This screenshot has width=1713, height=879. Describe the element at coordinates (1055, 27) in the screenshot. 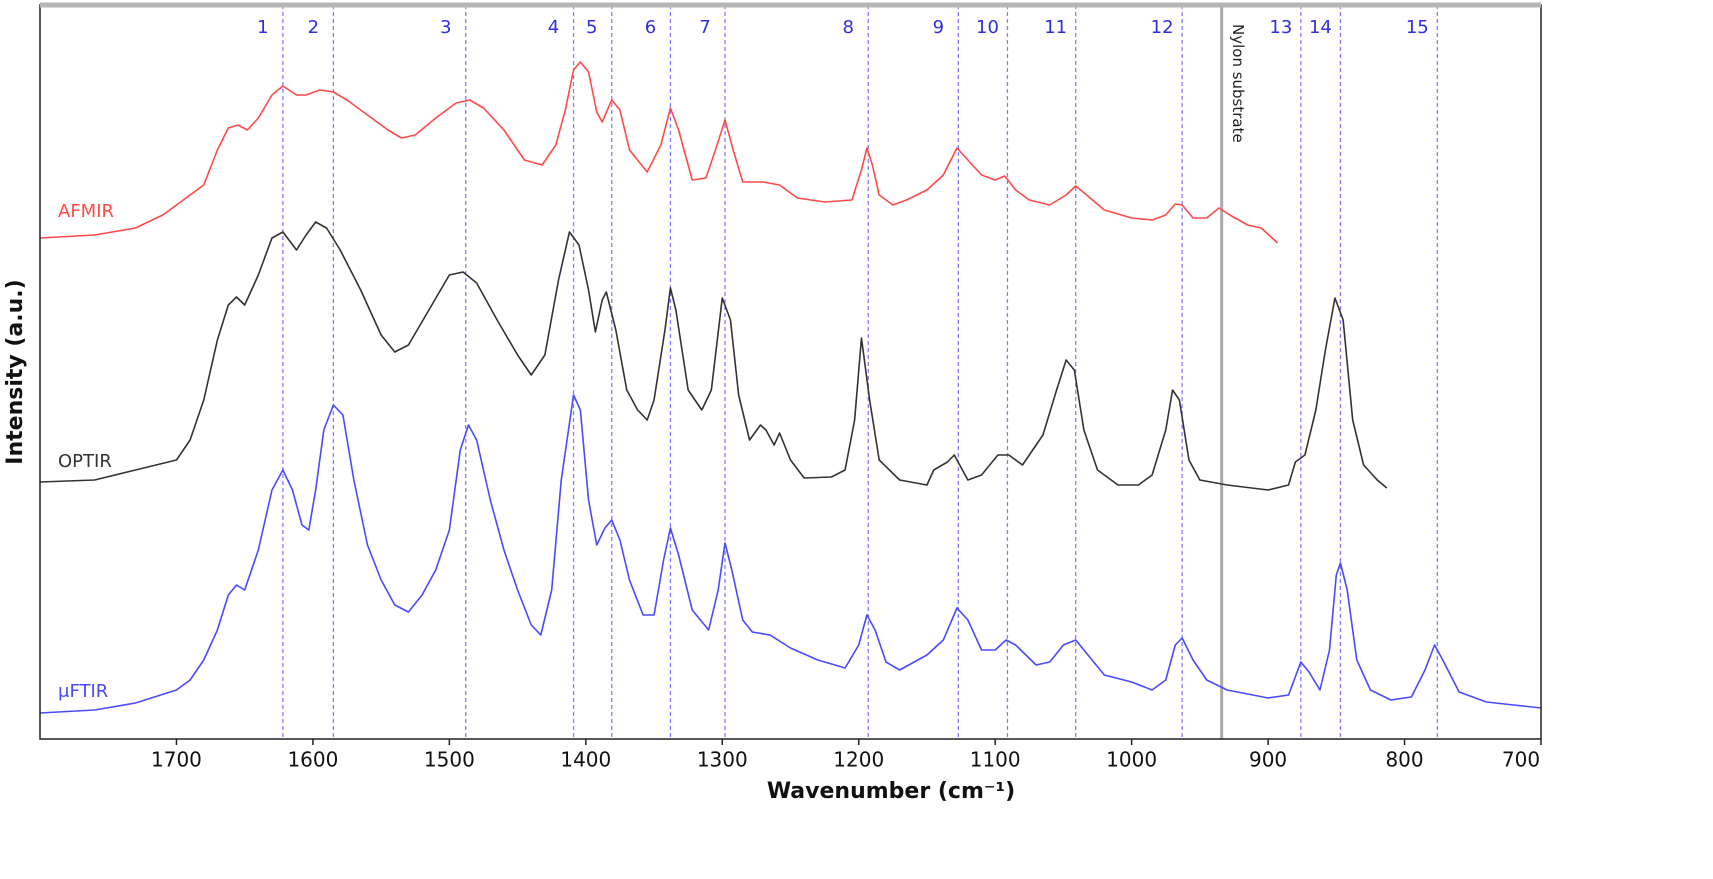

I see `peak-label: 11` at that location.